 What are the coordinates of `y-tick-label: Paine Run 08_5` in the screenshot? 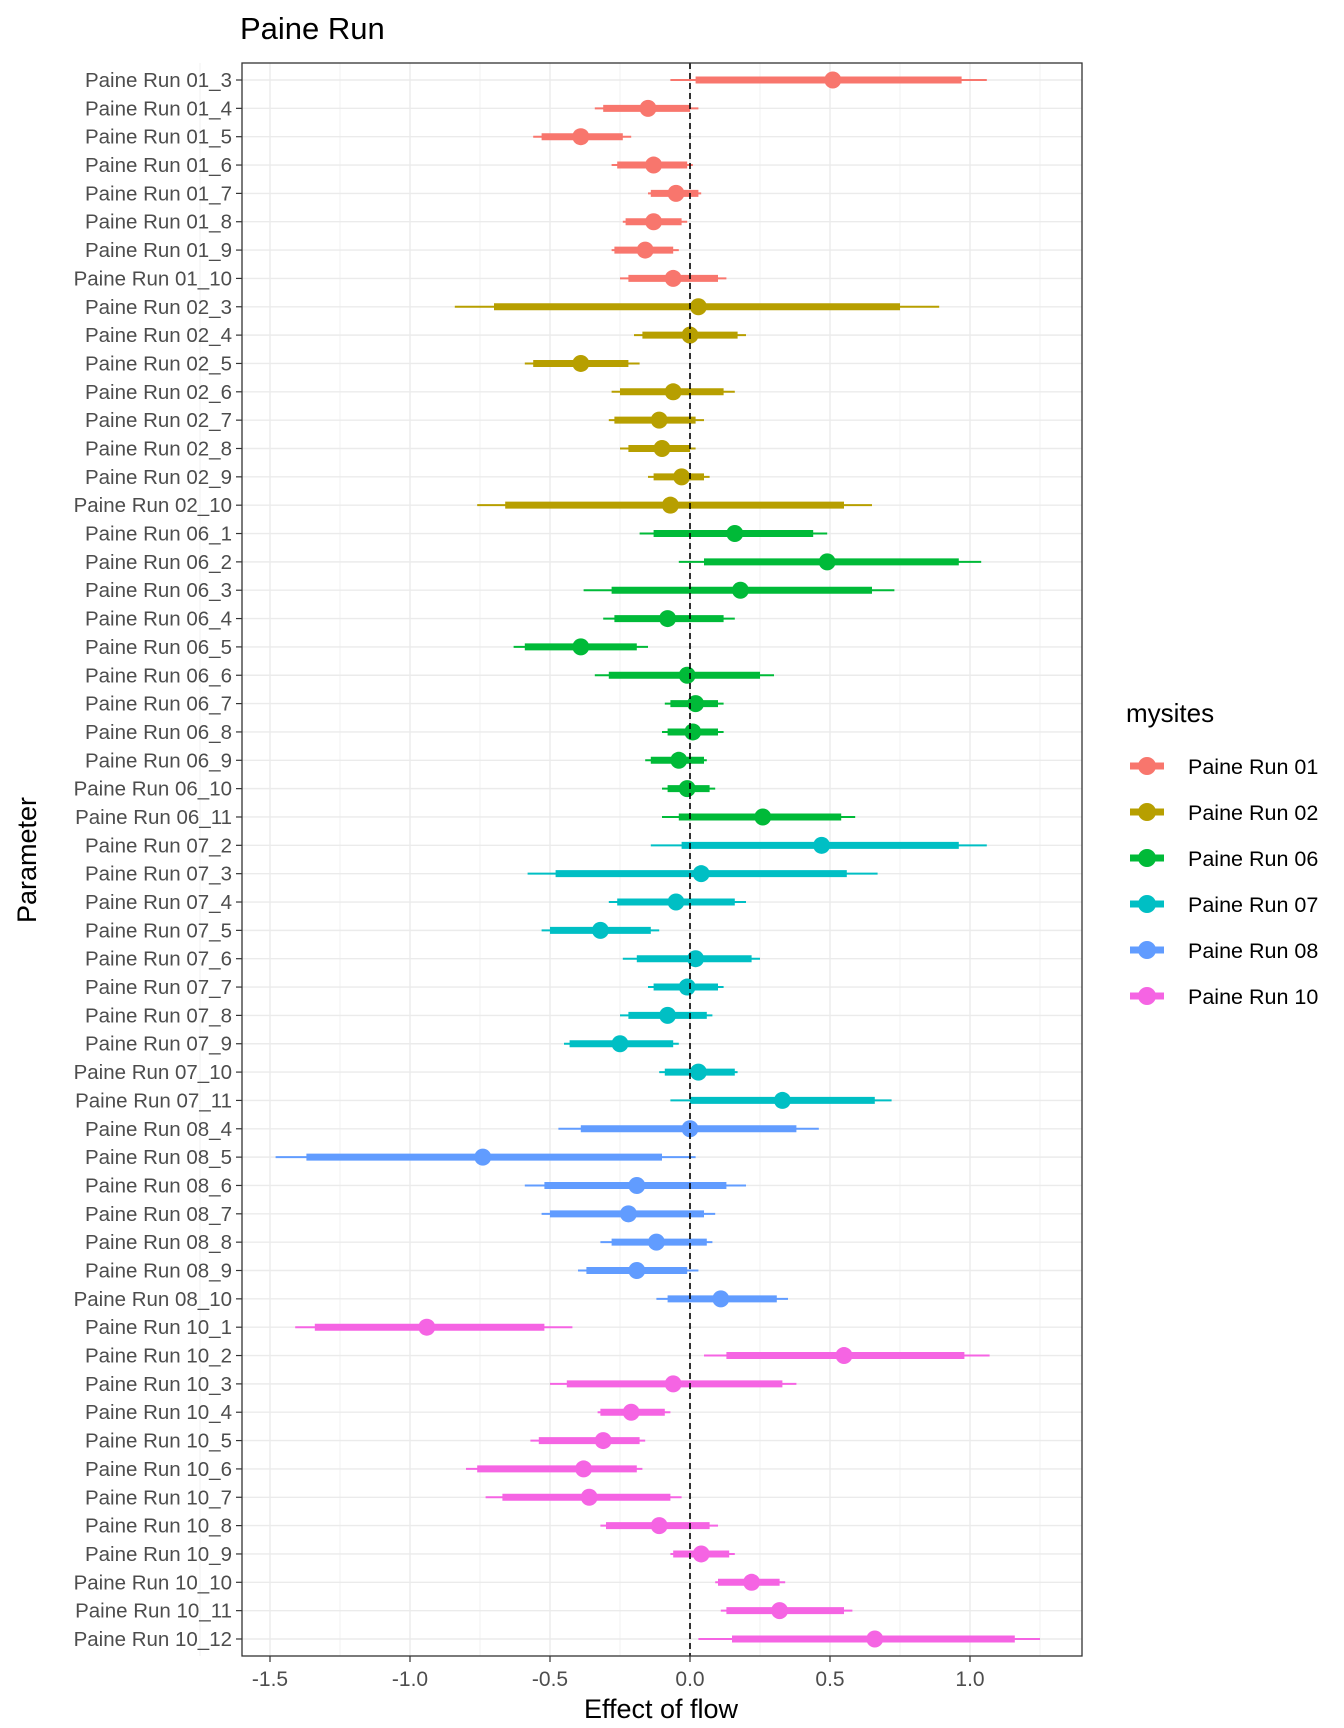 It's located at (158, 1157).